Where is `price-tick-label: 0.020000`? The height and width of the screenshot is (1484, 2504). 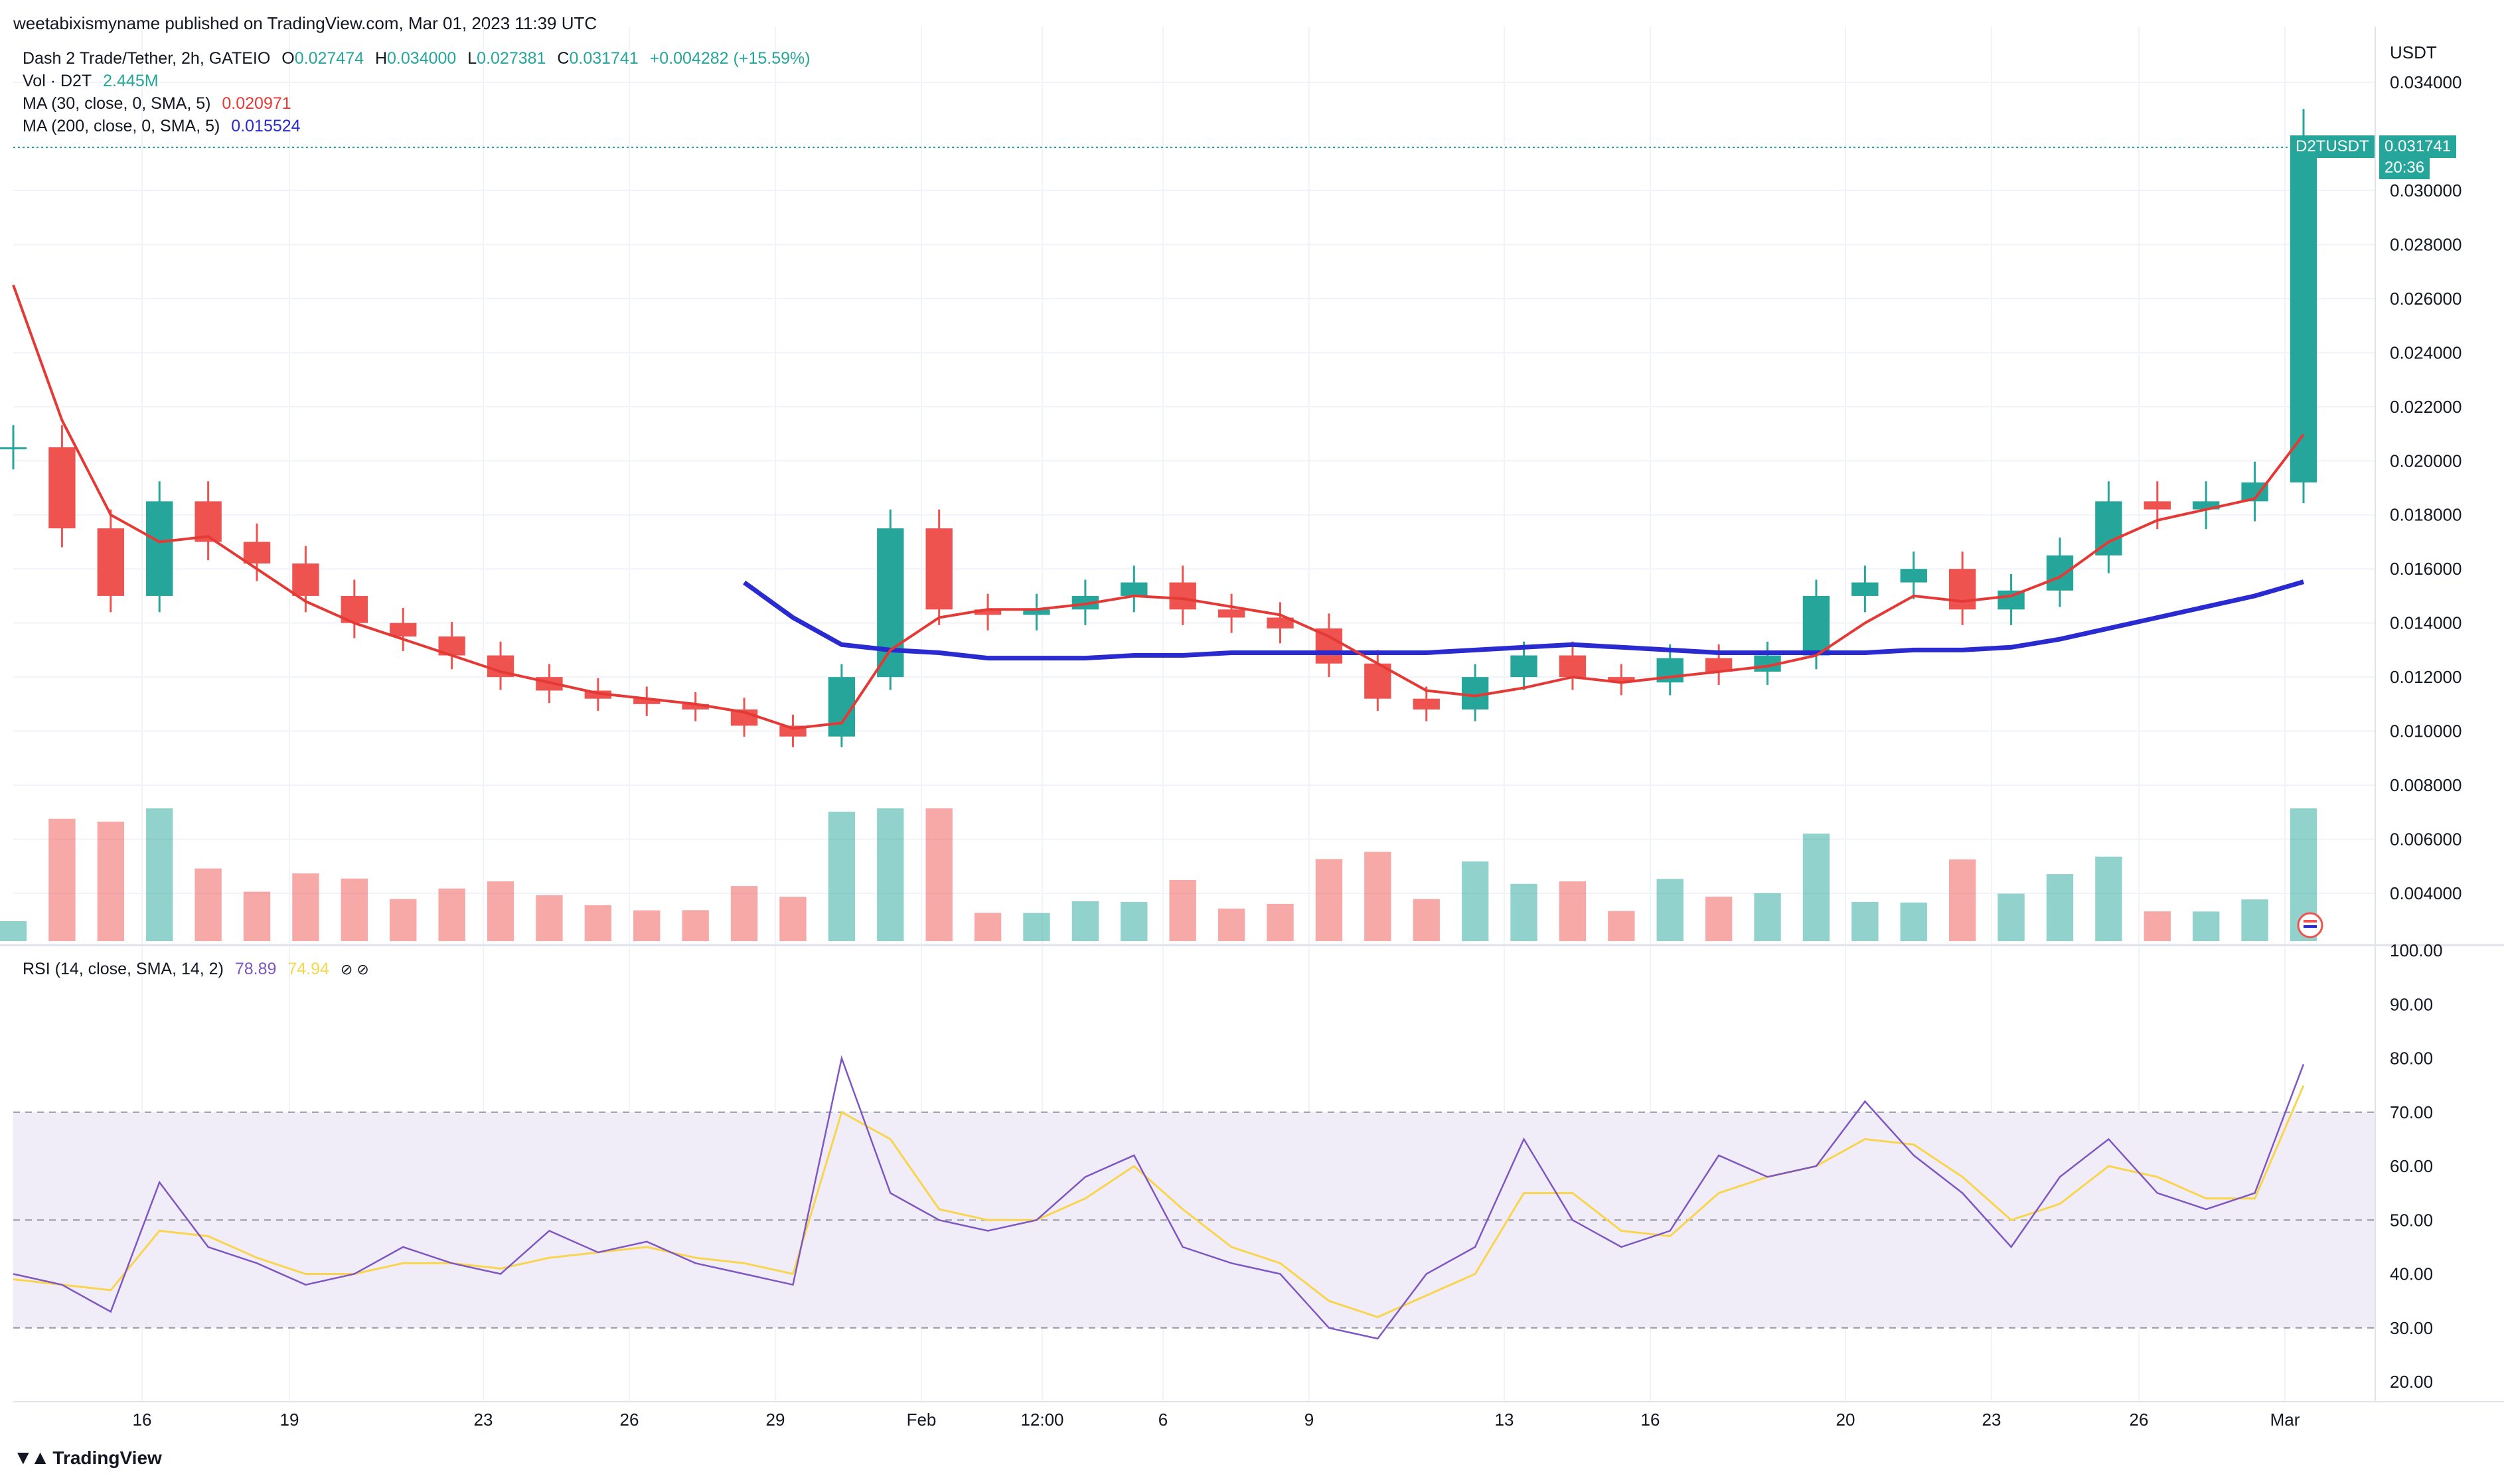 price-tick-label: 0.020000 is located at coordinates (2426, 461).